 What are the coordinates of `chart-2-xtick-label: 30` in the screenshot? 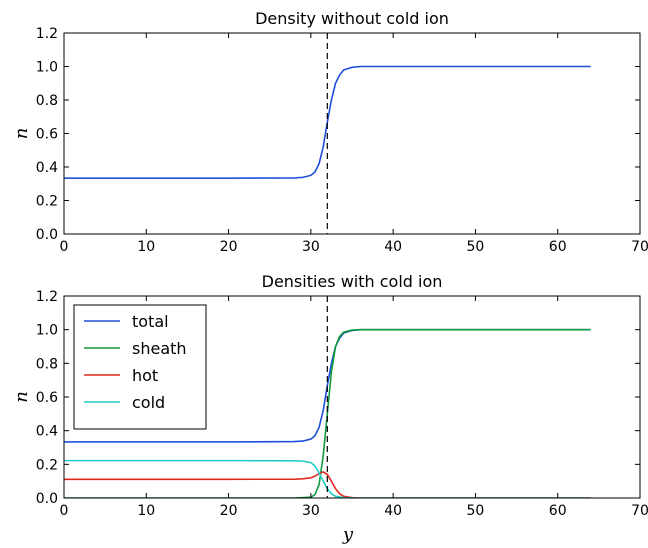 It's located at (311, 511).